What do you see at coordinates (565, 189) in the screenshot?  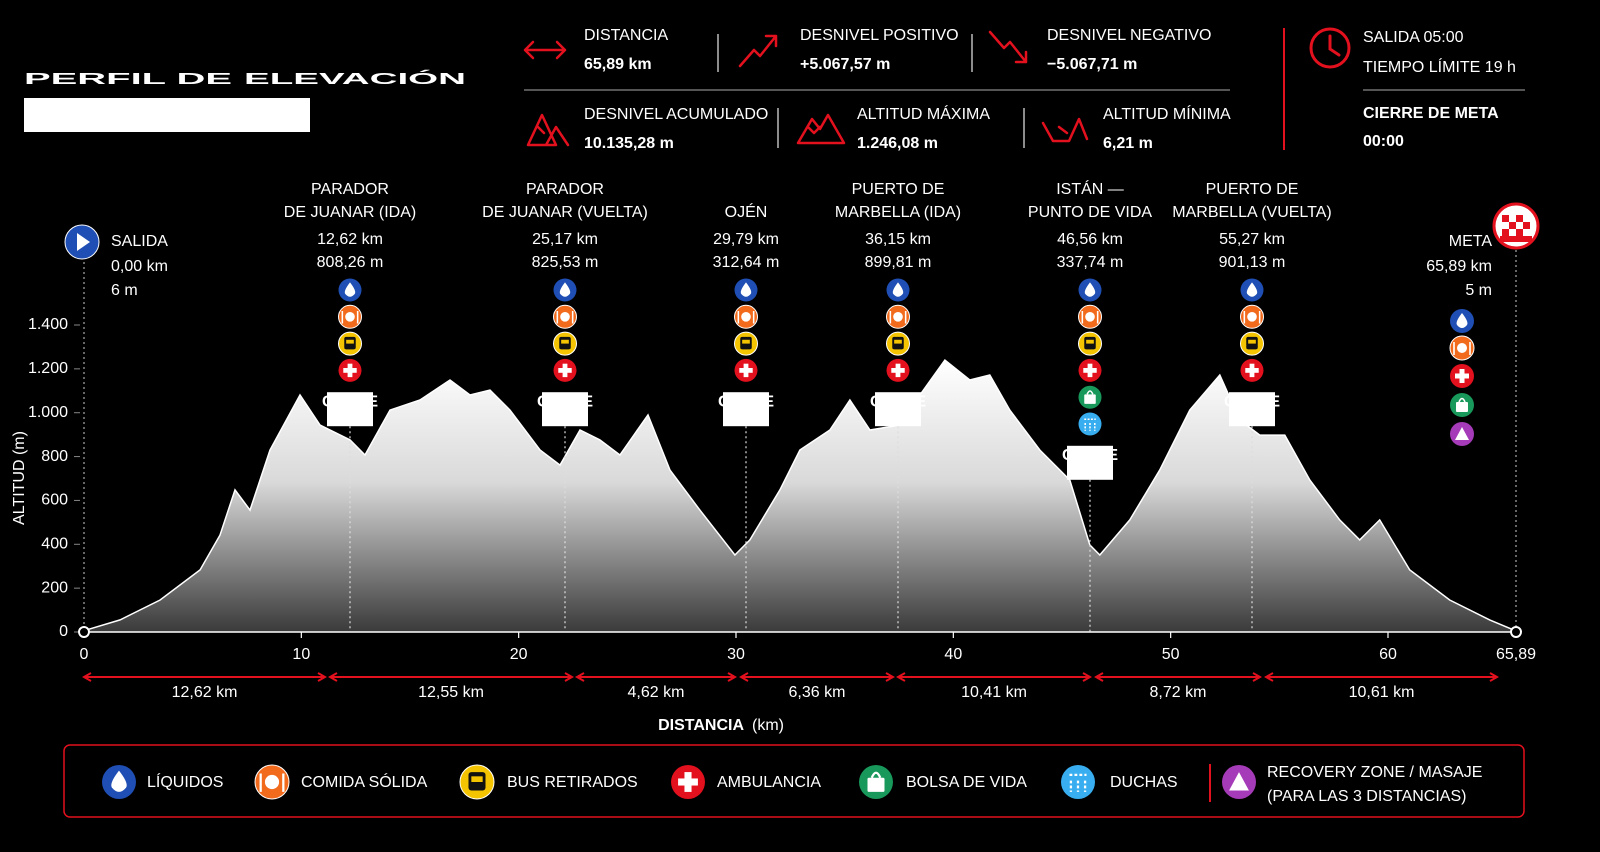 I see `checkpoint-name: PARADOR` at bounding box center [565, 189].